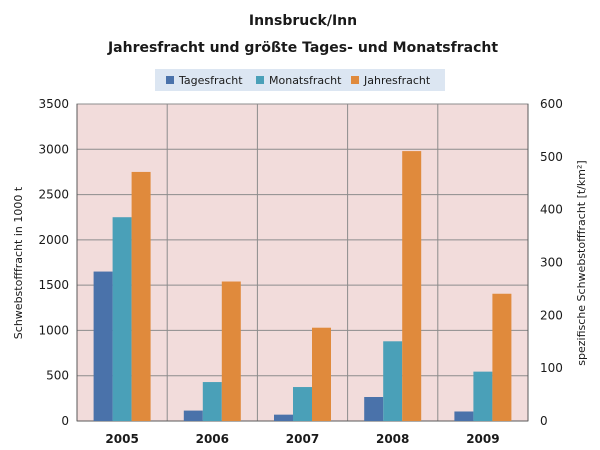  What do you see at coordinates (321, 374) in the screenshot?
I see `bar-jahresfracht-2007` at bounding box center [321, 374].